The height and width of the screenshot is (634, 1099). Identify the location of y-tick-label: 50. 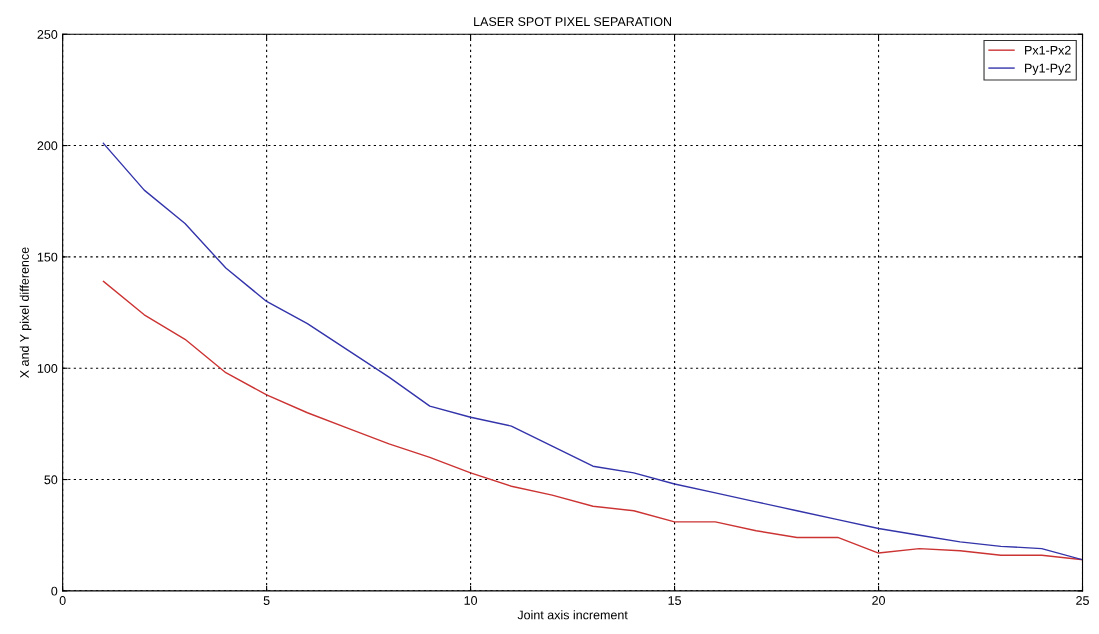
(51, 480).